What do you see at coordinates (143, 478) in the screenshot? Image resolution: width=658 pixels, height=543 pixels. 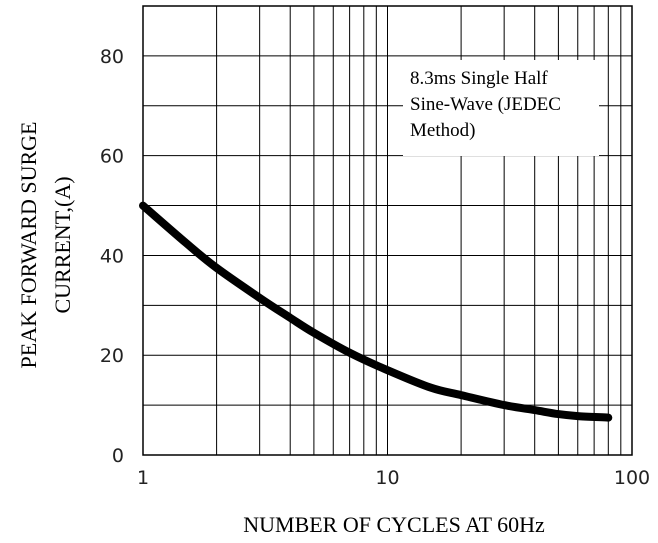 I see `x-tick-label: 1` at bounding box center [143, 478].